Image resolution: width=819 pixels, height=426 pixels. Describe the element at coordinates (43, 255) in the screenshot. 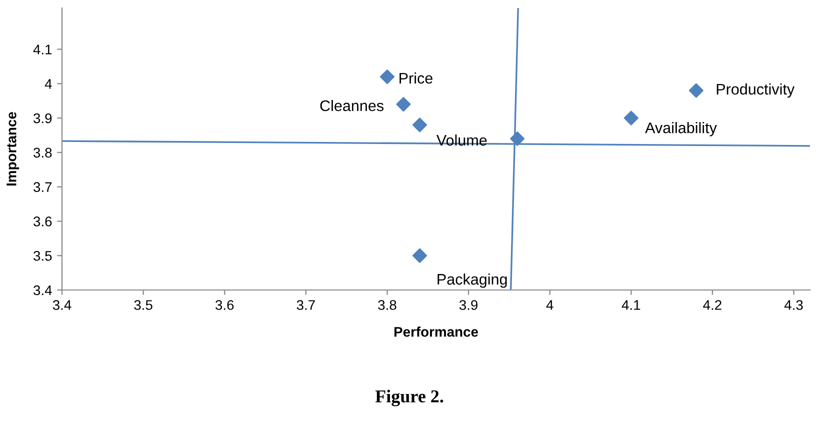

I see `y-tick-label: 3.5` at that location.